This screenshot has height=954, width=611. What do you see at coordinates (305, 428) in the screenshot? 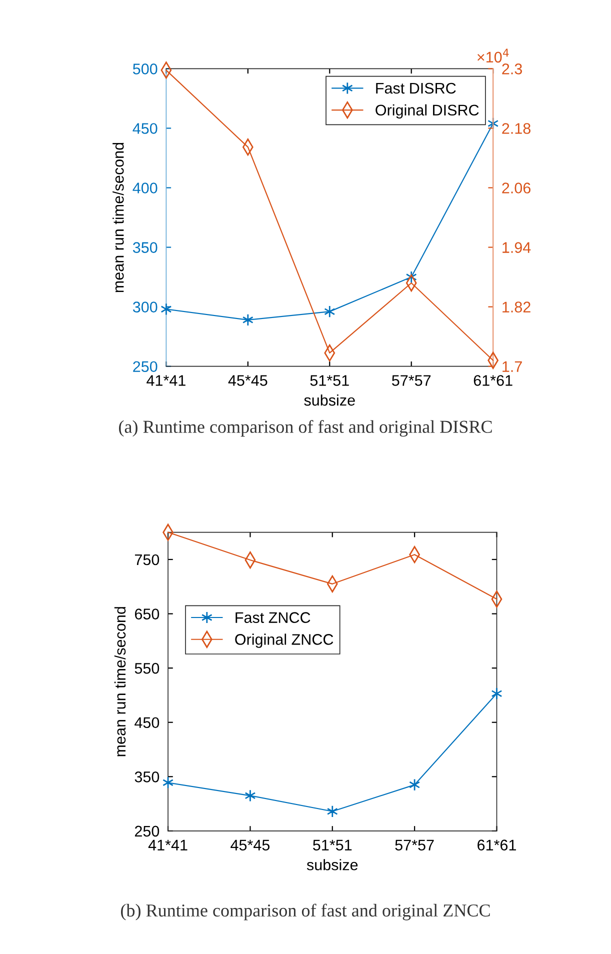
I see `text: (a) Runtime comparison of fast and original DISRC` at bounding box center [305, 428].